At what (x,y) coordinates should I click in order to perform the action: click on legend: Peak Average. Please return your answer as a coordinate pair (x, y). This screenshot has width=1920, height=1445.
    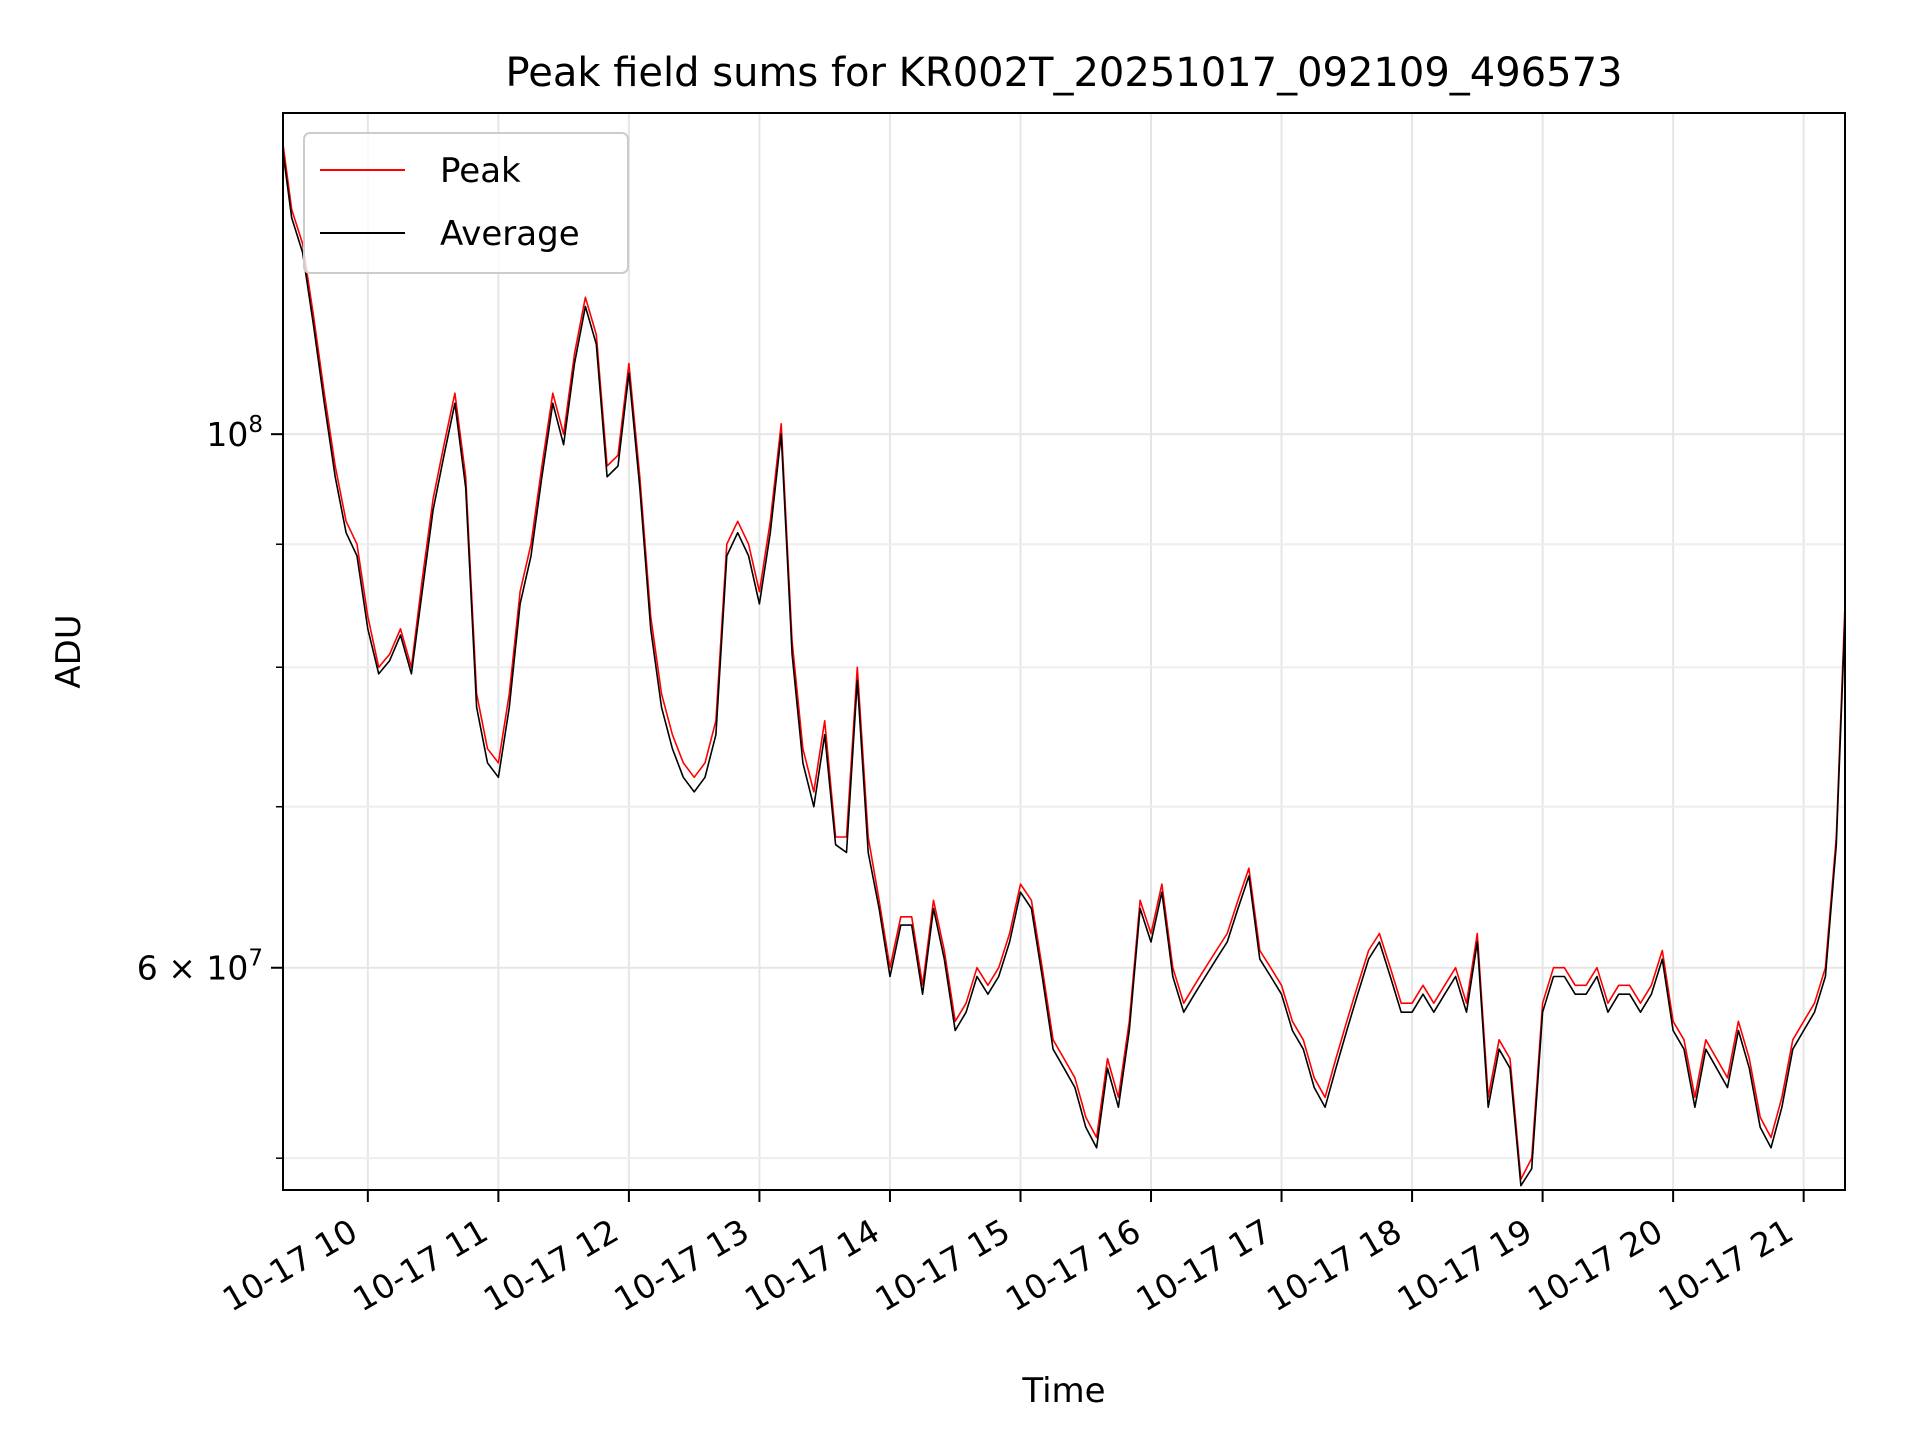
    Looking at the image, I should click on (466, 203).